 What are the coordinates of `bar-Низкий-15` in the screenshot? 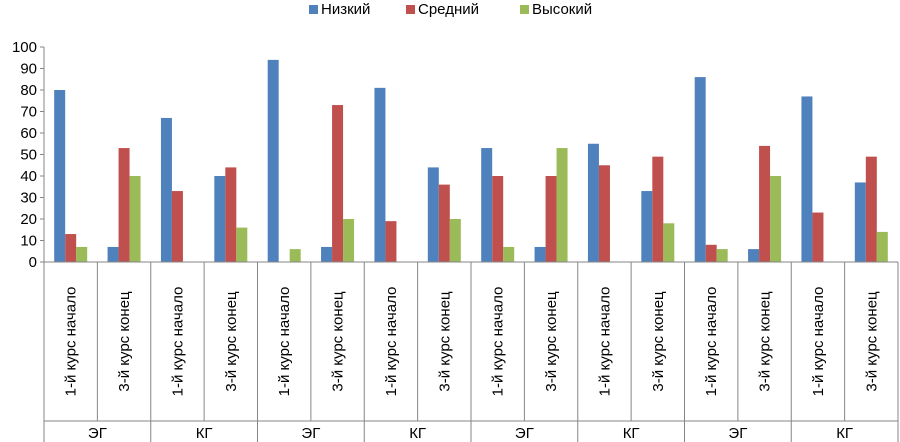 It's located at (807, 179).